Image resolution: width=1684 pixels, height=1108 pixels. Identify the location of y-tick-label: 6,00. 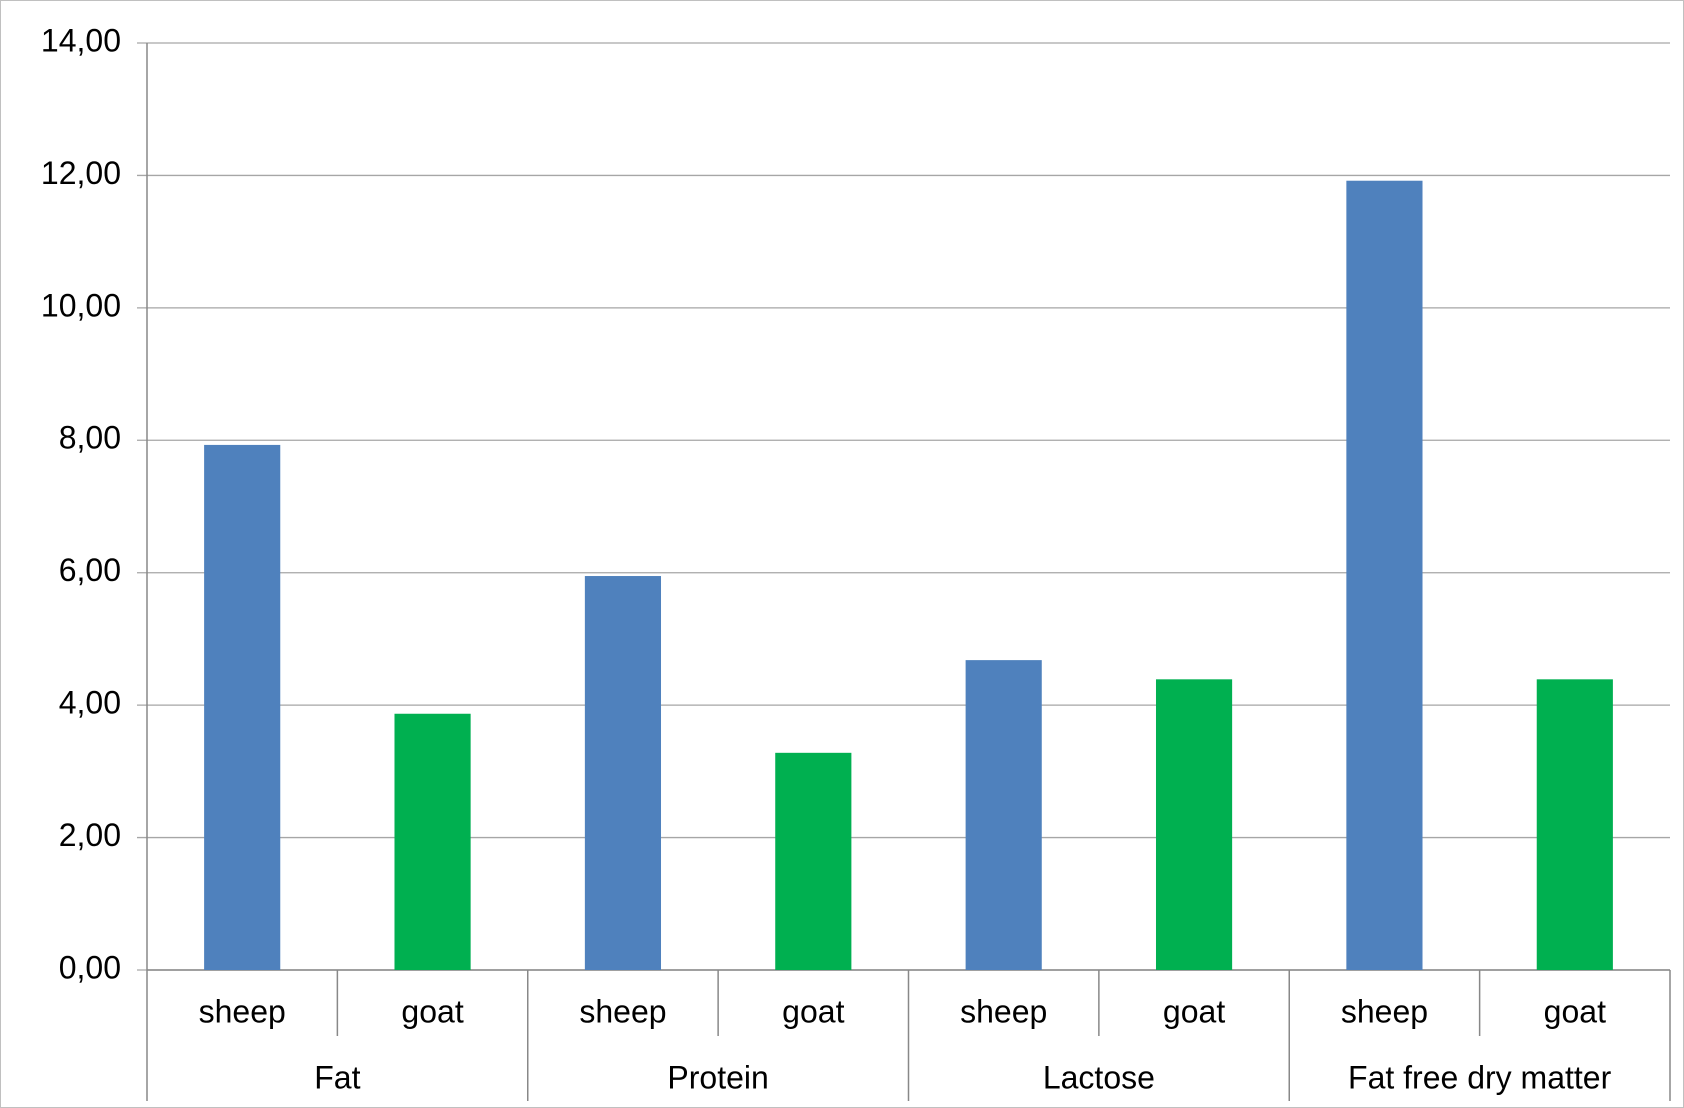
(90, 570).